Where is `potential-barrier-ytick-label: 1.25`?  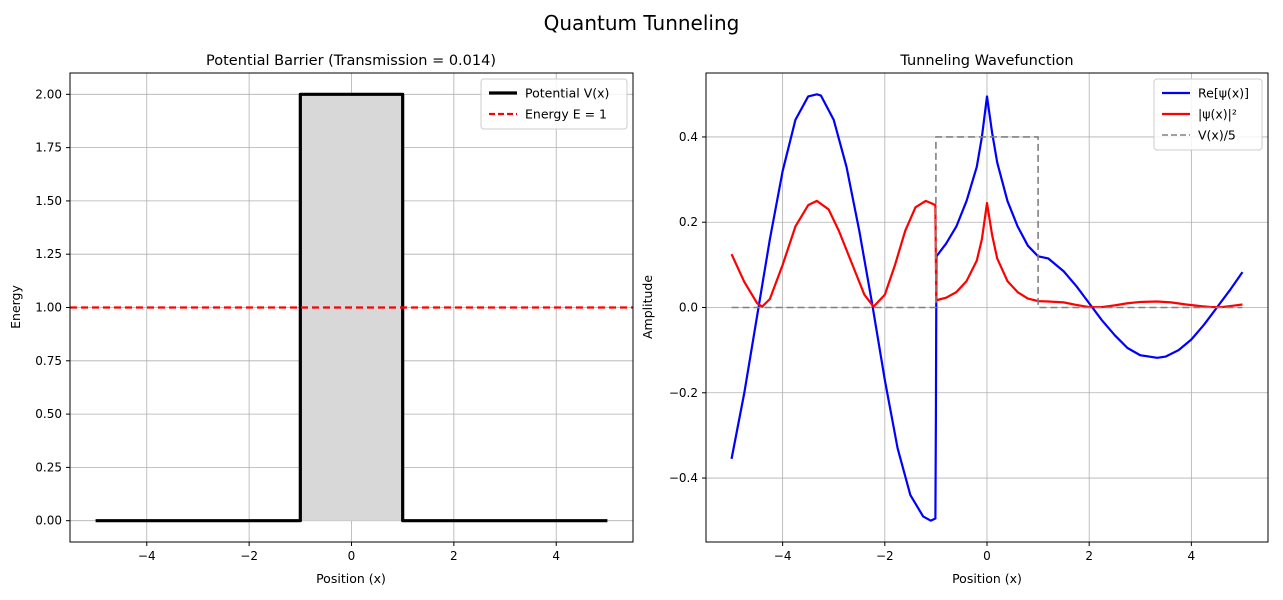
potential-barrier-ytick-label: 1.25 is located at coordinates (48, 254).